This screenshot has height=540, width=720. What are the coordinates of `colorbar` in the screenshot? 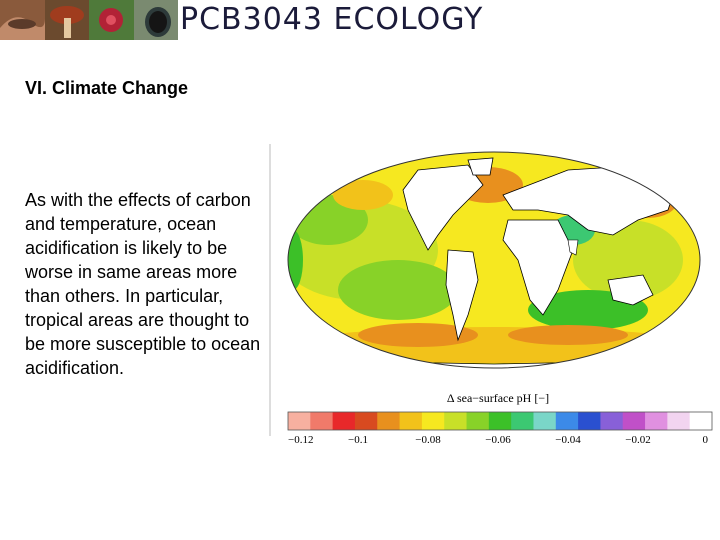 It's located at (500, 421).